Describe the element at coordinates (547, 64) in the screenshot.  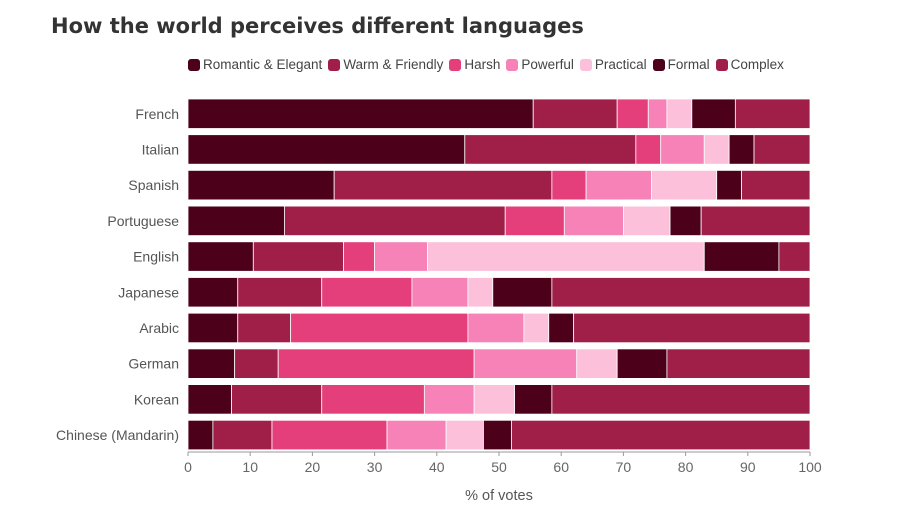
I see `legend-label: Powerful` at that location.